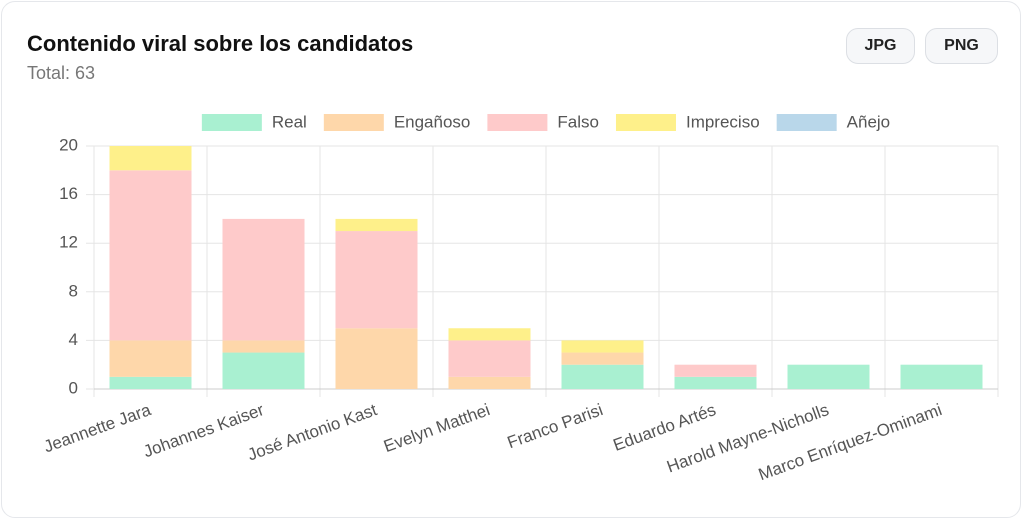 Image resolution: width=1024 pixels, height=521 pixels. I want to click on x-tick-label: Jeannette Jara, so click(97, 428).